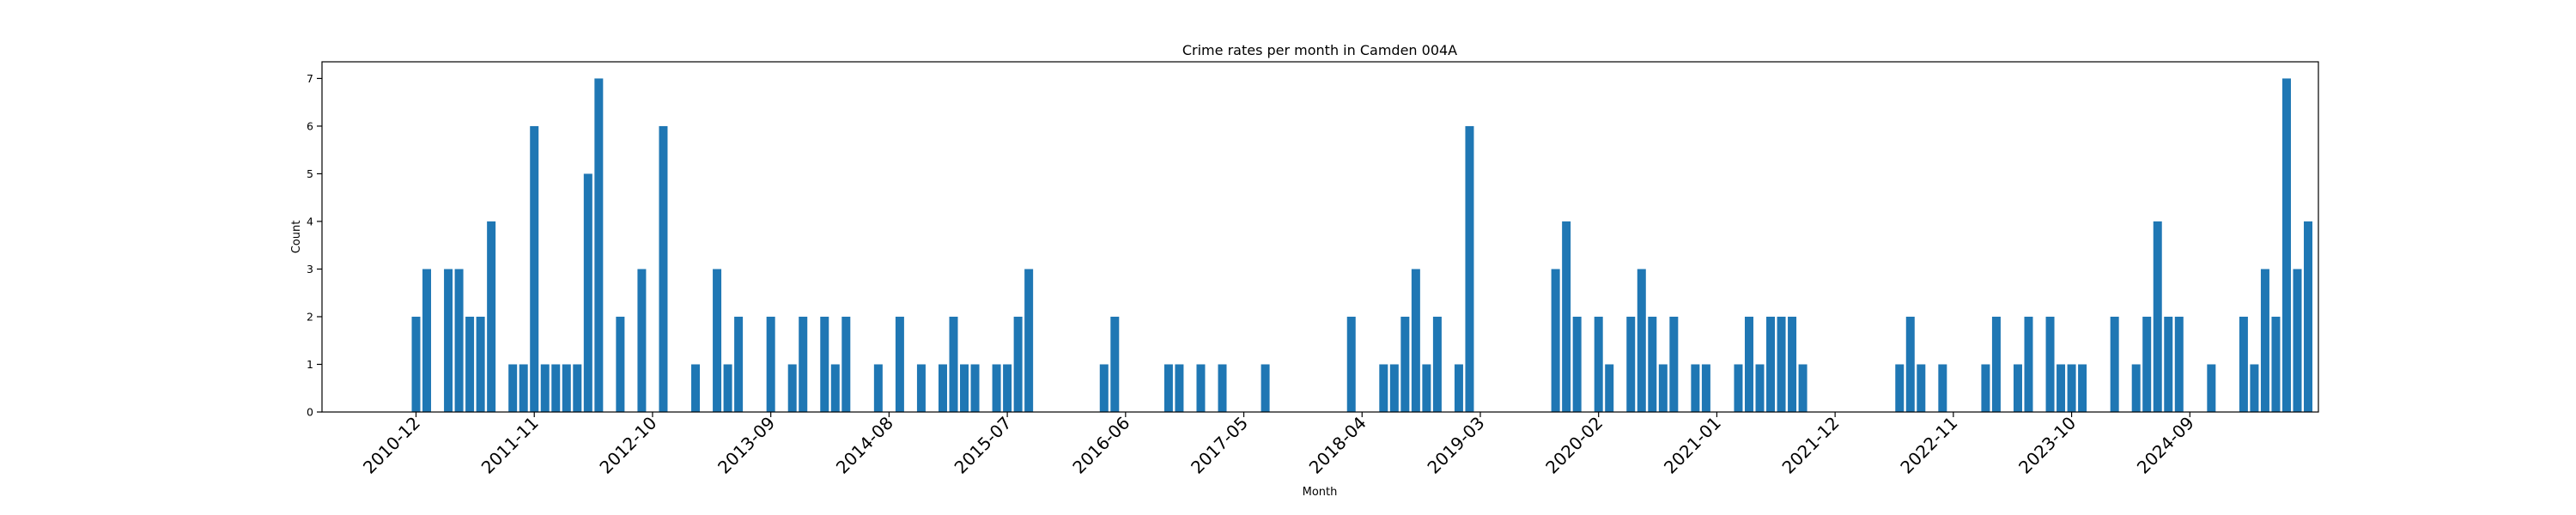 The image size is (2576, 515). I want to click on x-tick-label: 2010-12, so click(391, 445).